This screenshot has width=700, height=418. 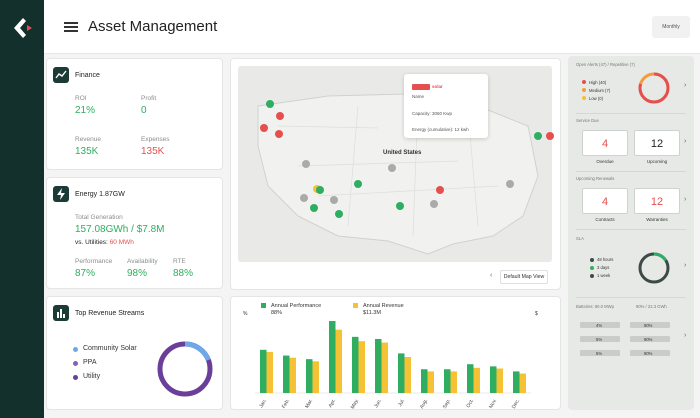 I want to click on lightning-icon, so click(x=61, y=194).